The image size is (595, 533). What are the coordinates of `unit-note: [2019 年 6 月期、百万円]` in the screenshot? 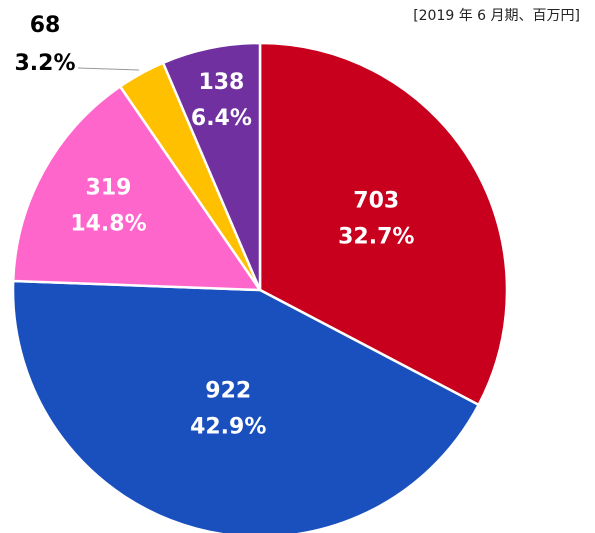 It's located at (496, 16).